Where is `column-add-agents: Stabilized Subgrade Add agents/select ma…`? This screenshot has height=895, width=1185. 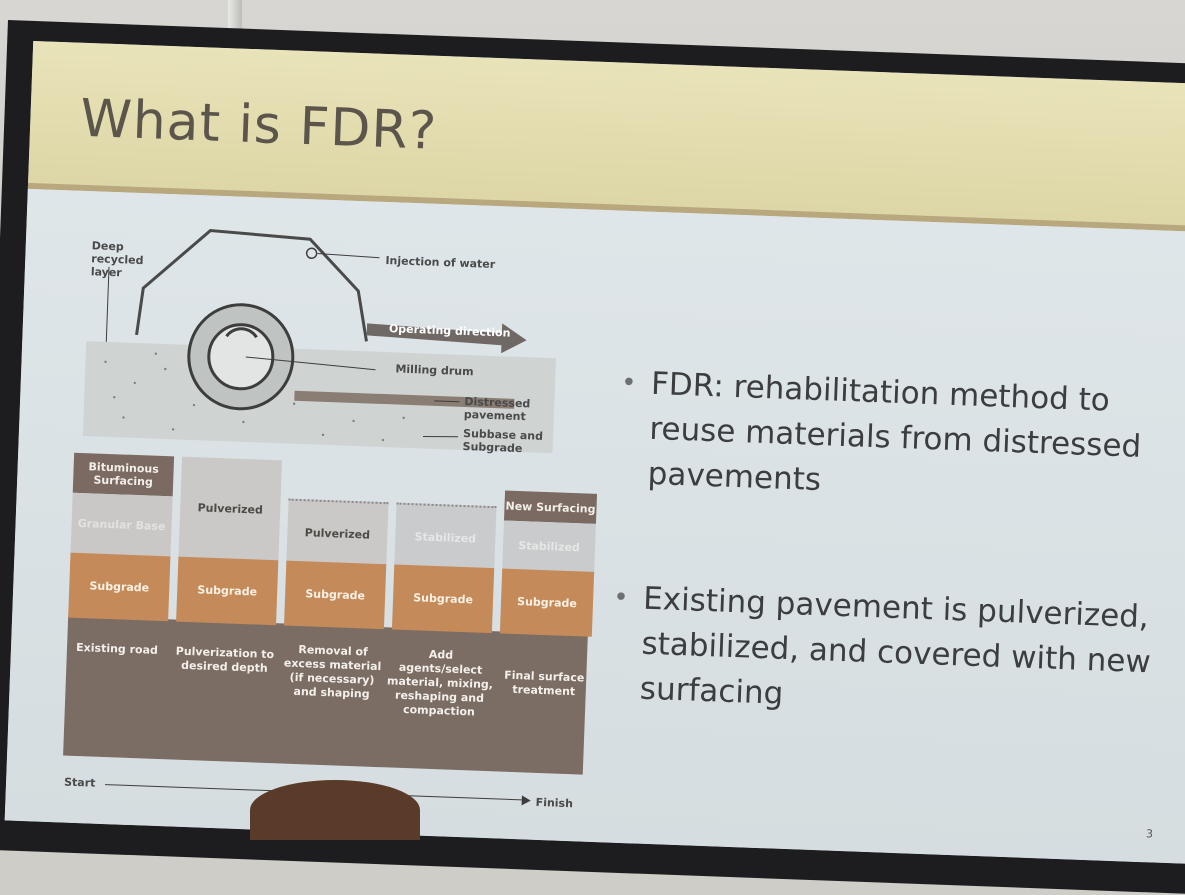
column-add-agents: Stabilized Subgrade Add agents/select ma… is located at coordinates (442, 616).